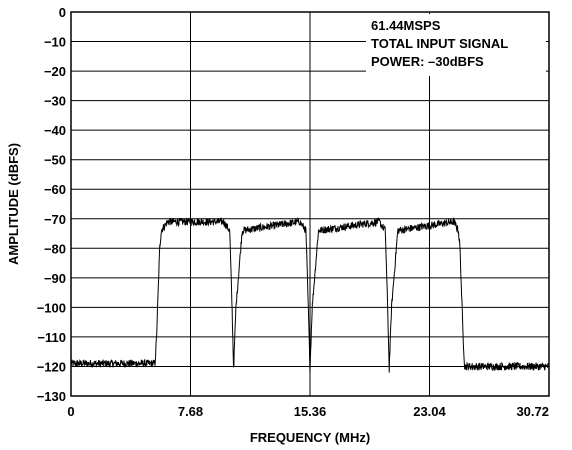  I want to click on annotation-line-3: POWER: –30dBFS, so click(427, 61).